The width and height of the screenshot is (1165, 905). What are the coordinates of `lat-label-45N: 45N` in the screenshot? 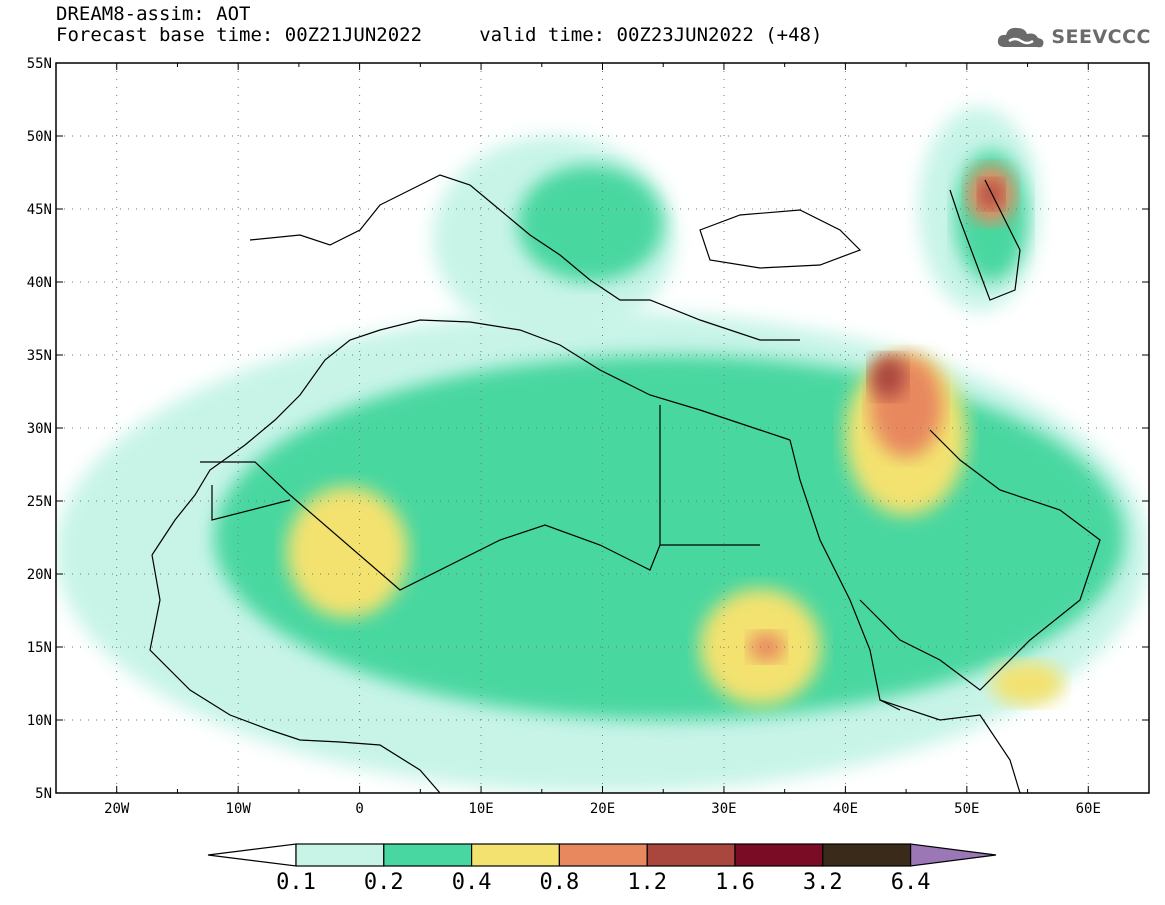 It's located at (39, 210).